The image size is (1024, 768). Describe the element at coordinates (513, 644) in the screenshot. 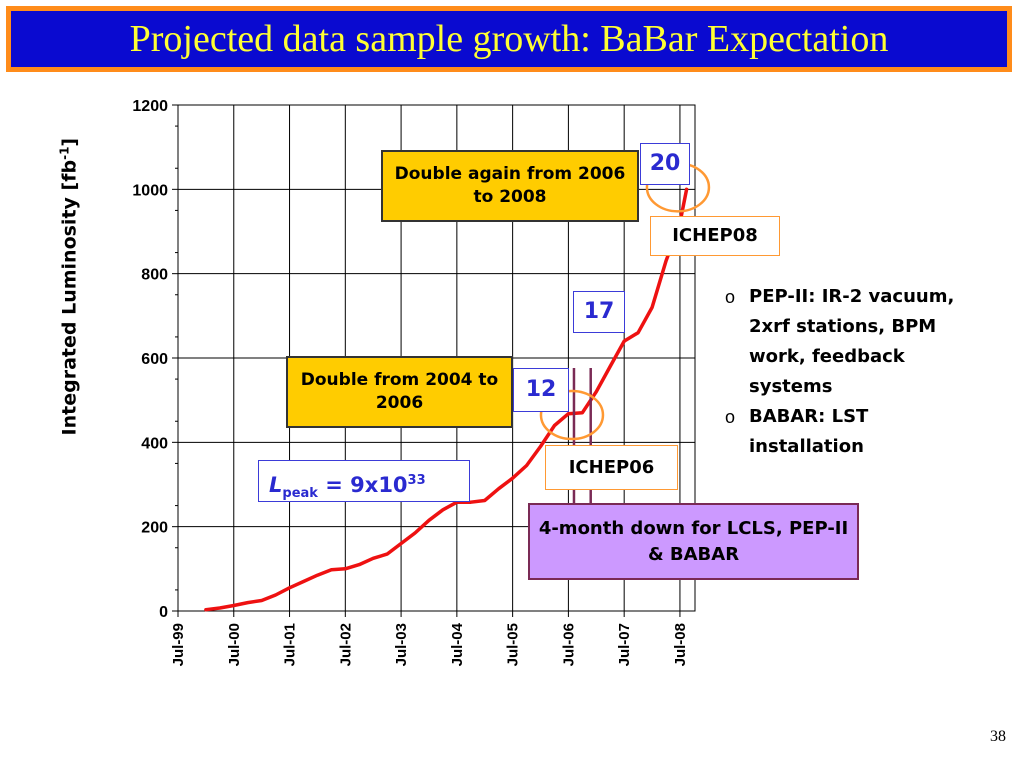

I see `x-tick-label: Jul-05` at that location.